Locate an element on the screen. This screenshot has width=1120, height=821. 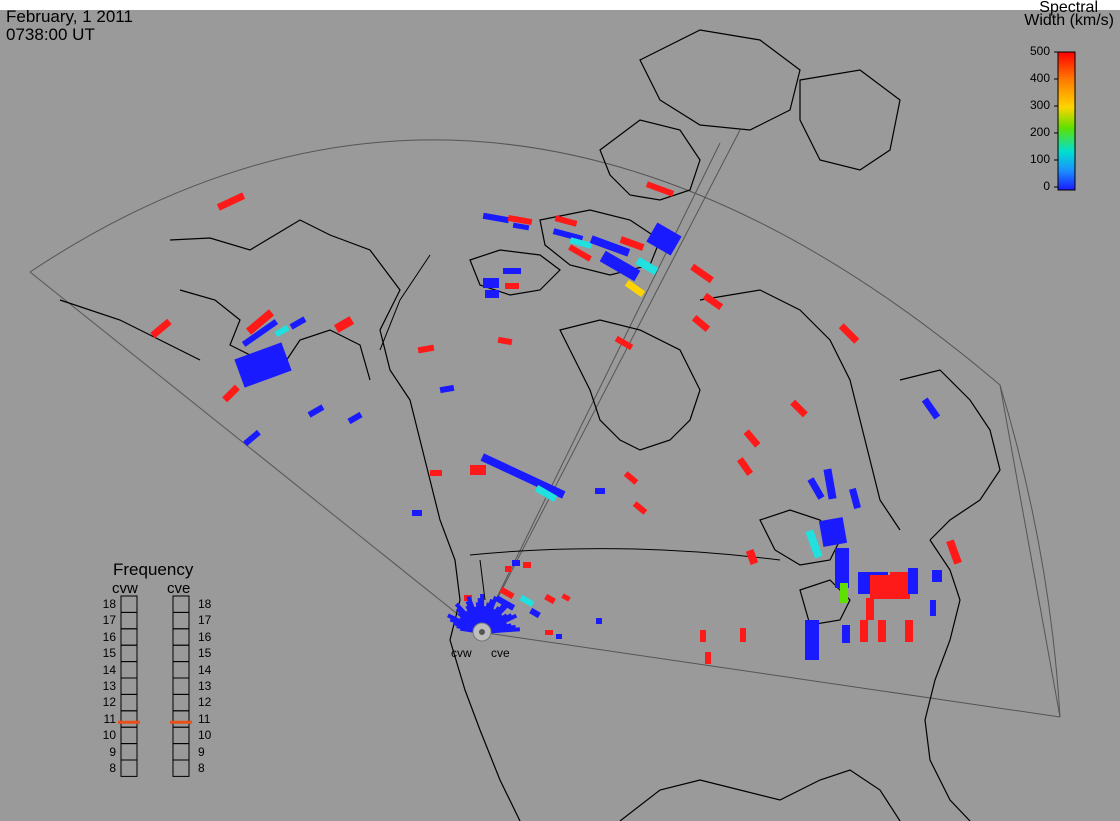
colorbar-title-line1: Spectral is located at coordinates (1068, 8).